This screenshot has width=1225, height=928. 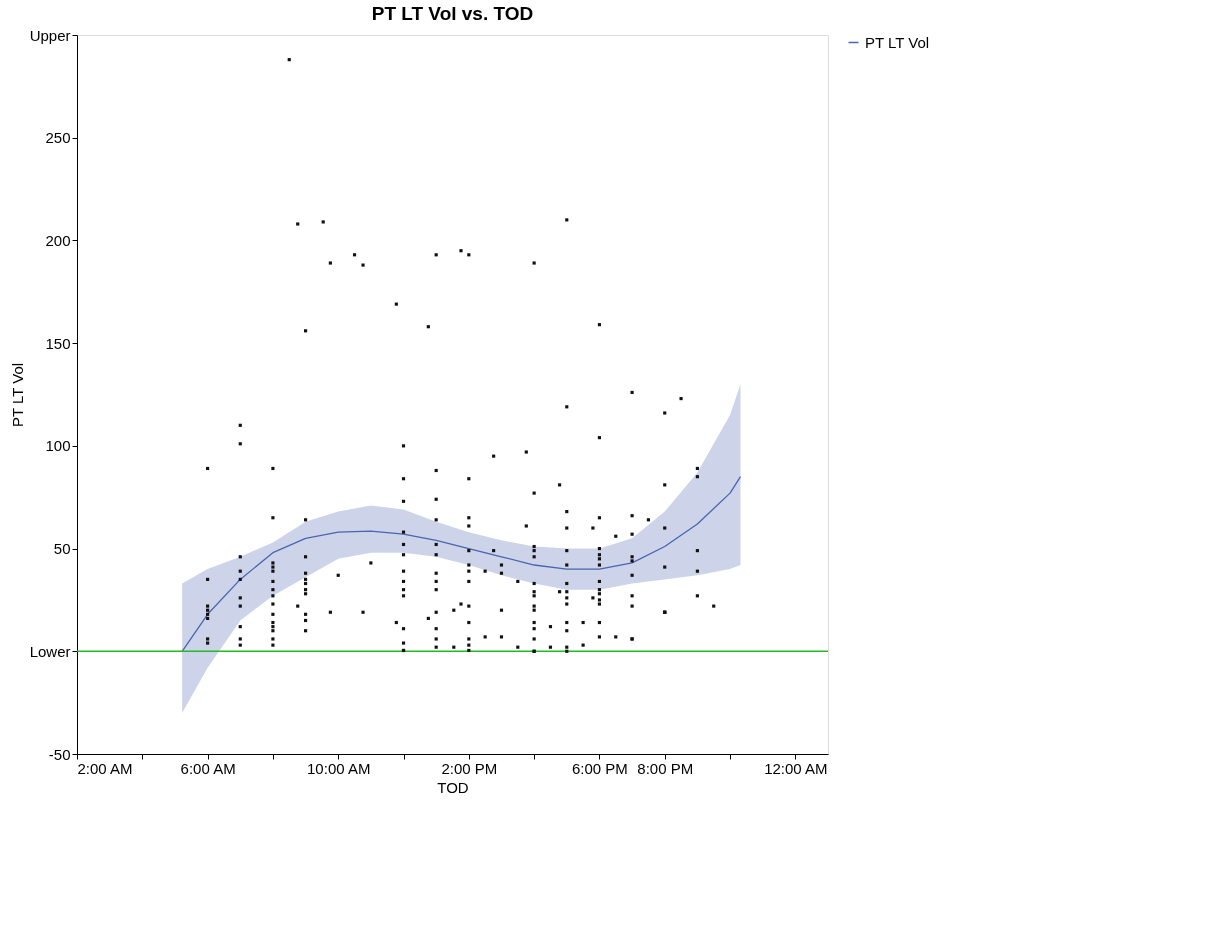 I want to click on x-tick-label: 12:00 AM, so click(x=796, y=768).